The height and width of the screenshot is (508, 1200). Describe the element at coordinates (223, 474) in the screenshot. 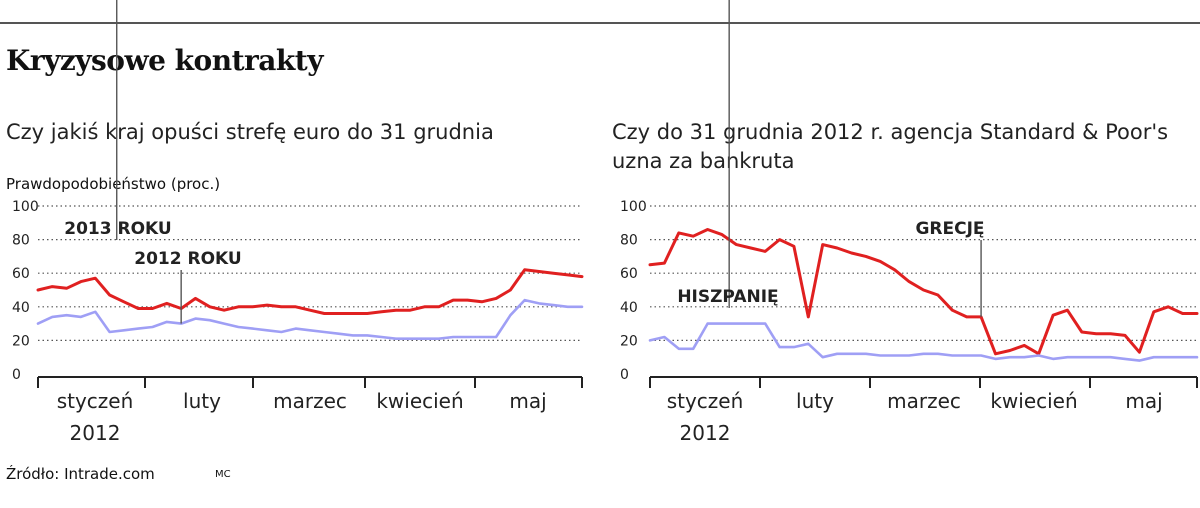

I see `author-initials: MC` at that location.